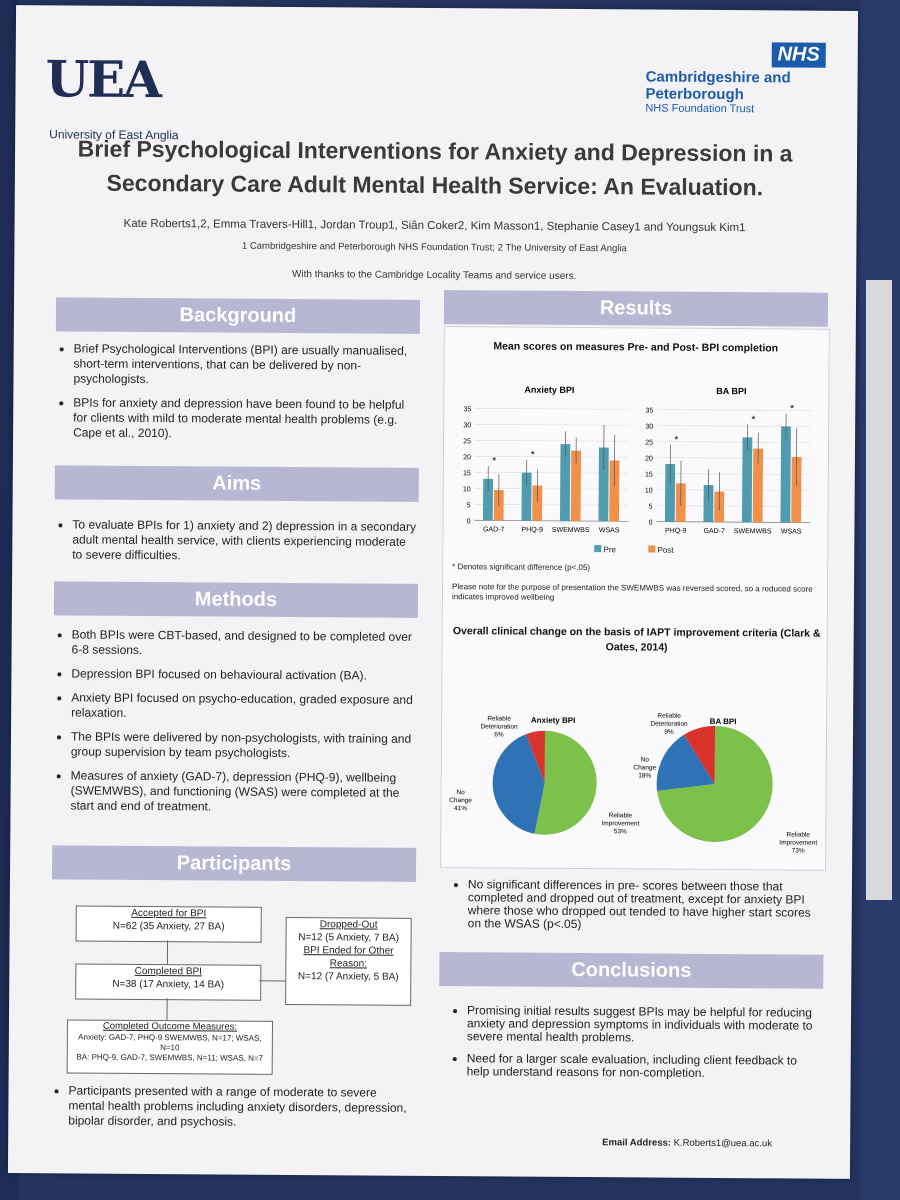 The height and width of the screenshot is (1200, 900). I want to click on email-address: K.Roberts1@uea.ac.uk, so click(723, 1143).